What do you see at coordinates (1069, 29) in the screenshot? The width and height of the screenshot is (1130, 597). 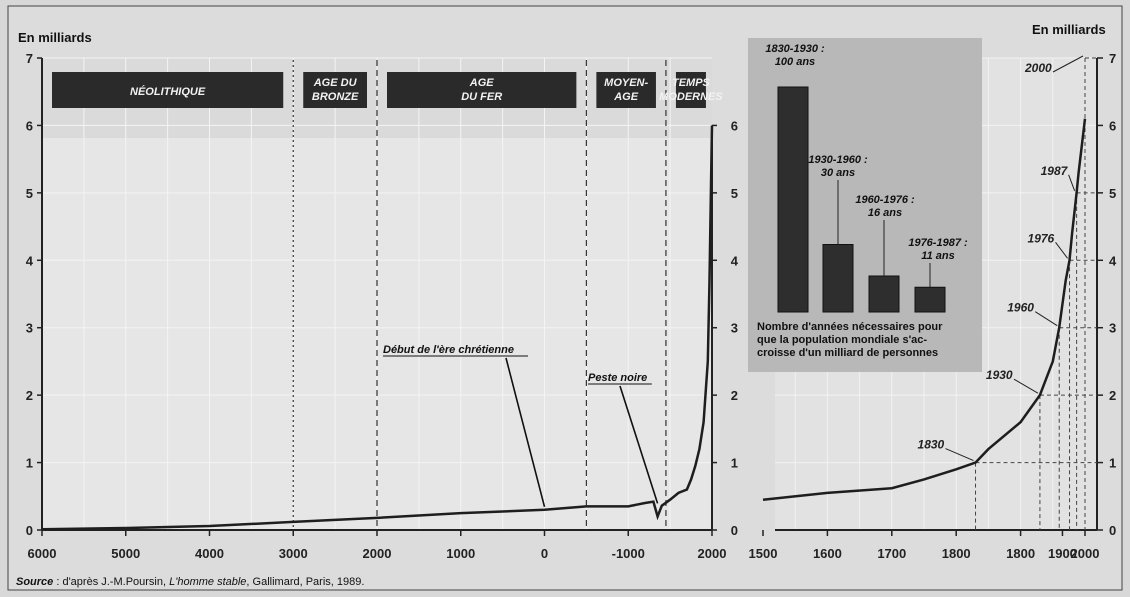 I see `right-unit-label: En milliards` at bounding box center [1069, 29].